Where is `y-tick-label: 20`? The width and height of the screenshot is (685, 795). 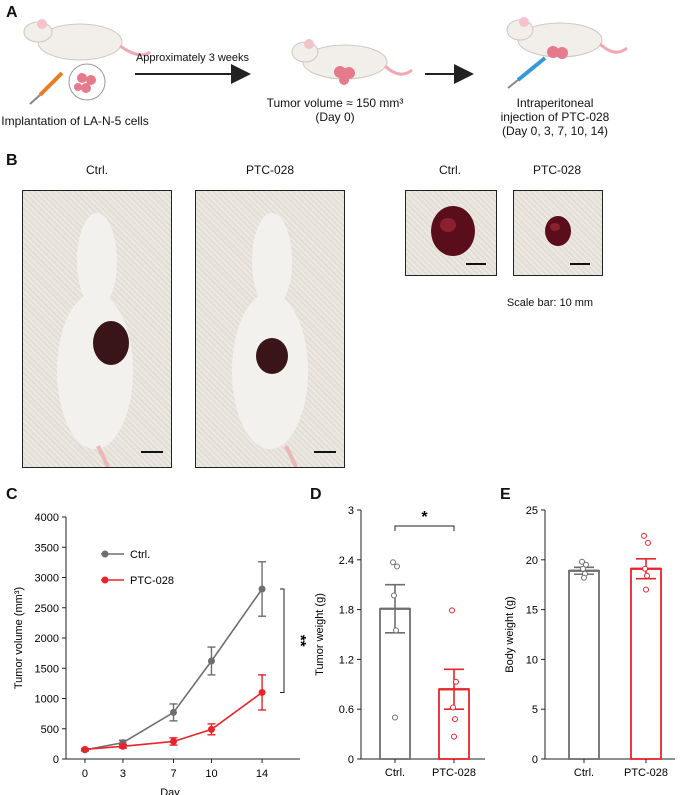 y-tick-label: 20 is located at coordinates (532, 561).